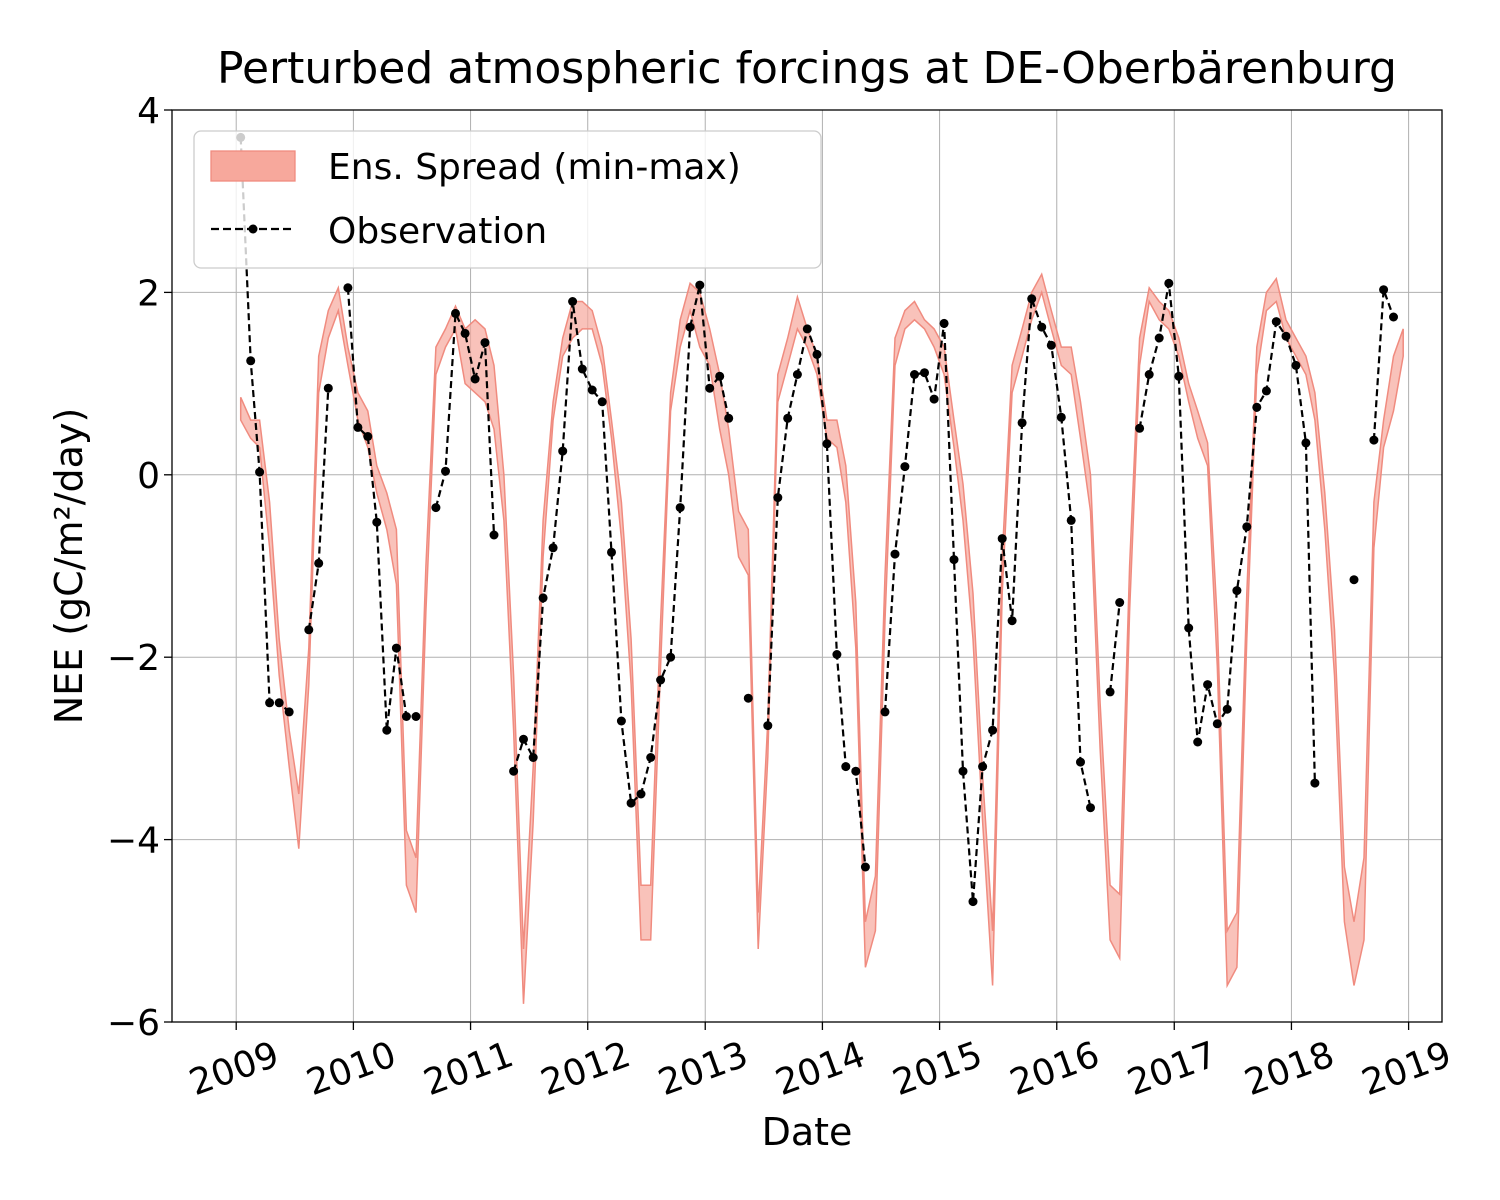 The width and height of the screenshot is (1500, 1200). I want to click on x-tick-label: 2014, so click(820, 1069).